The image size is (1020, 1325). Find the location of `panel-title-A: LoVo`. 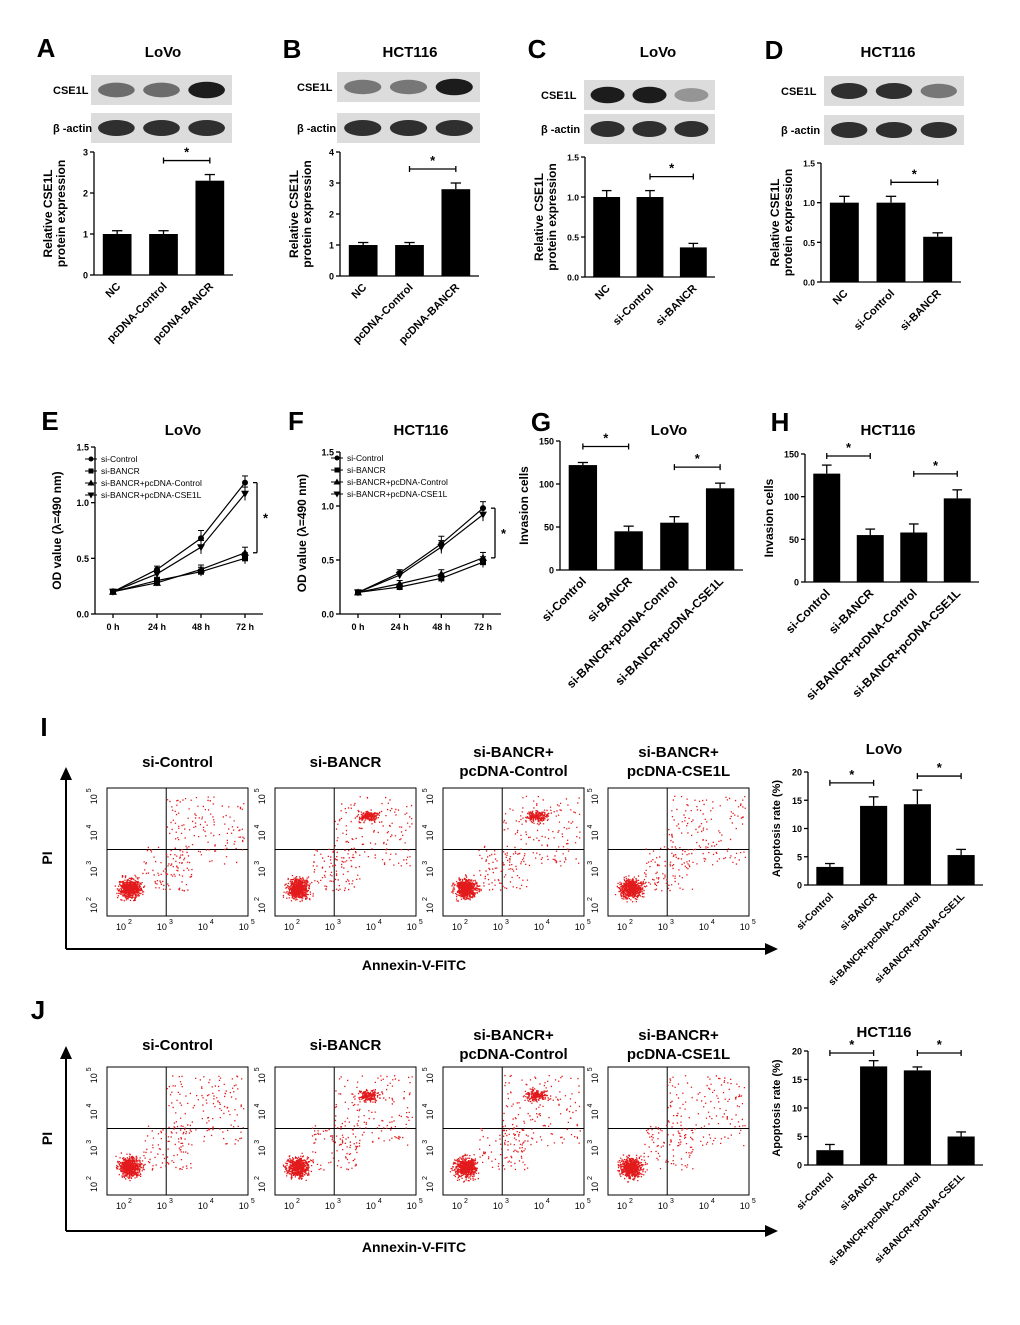

panel-title-A: LoVo is located at coordinates (163, 52).